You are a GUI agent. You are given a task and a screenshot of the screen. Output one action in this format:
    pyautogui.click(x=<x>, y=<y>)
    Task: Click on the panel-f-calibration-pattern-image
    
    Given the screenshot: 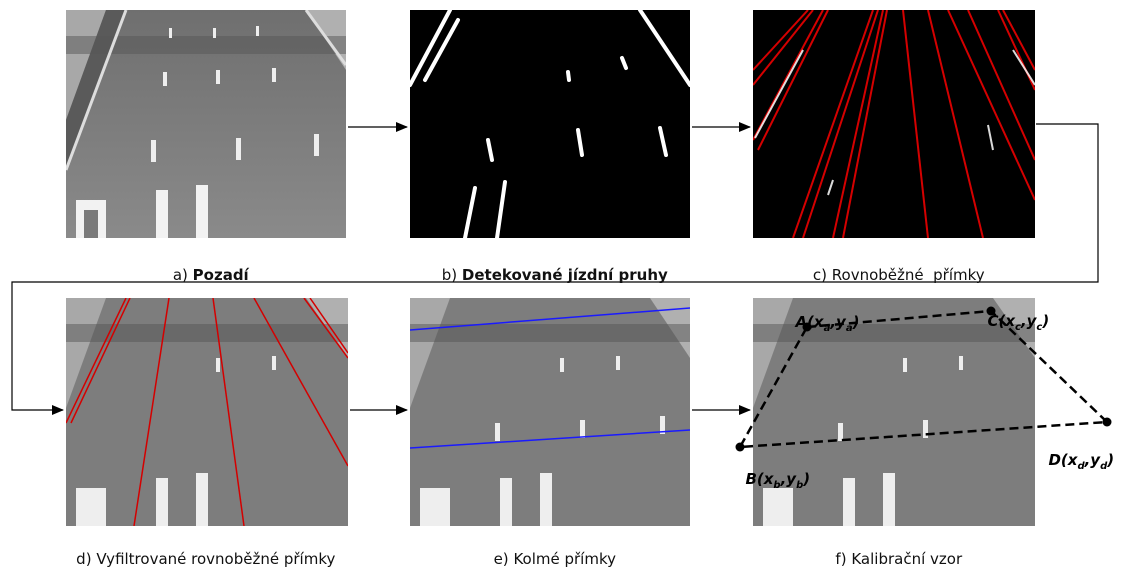 What is the action you would take?
    pyautogui.click(x=894, y=412)
    